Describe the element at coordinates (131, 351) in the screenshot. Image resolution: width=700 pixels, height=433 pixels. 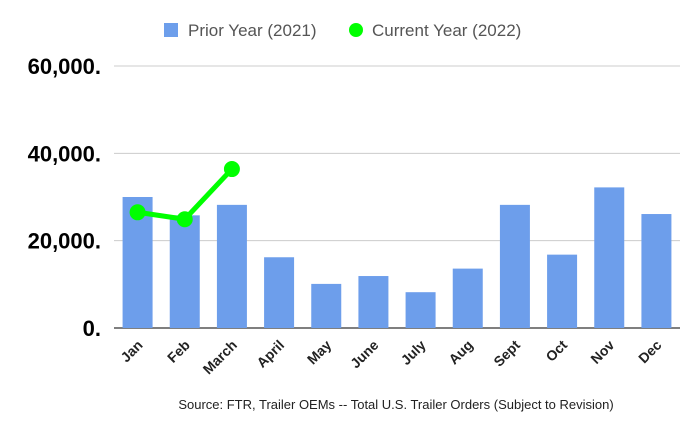
I see `x-tick-label: Jan` at that location.